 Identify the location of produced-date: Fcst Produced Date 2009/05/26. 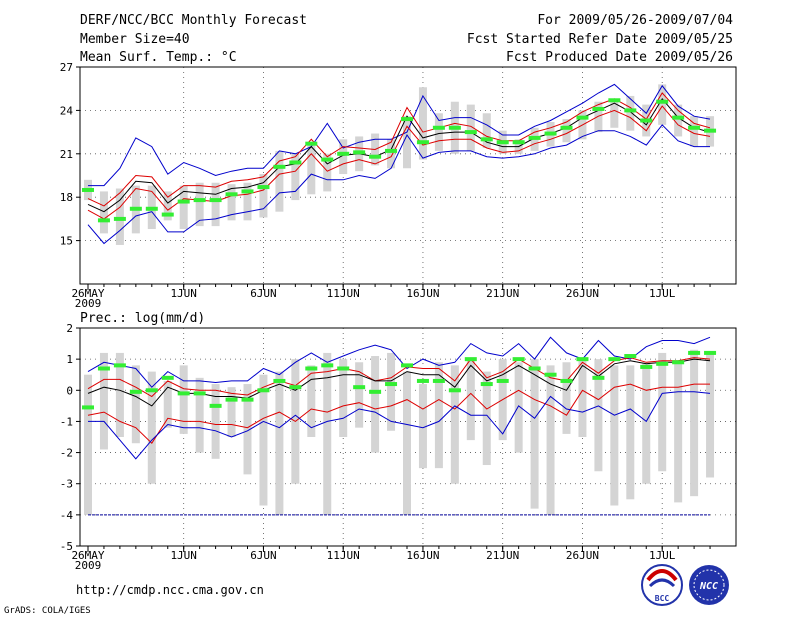
(619, 57).